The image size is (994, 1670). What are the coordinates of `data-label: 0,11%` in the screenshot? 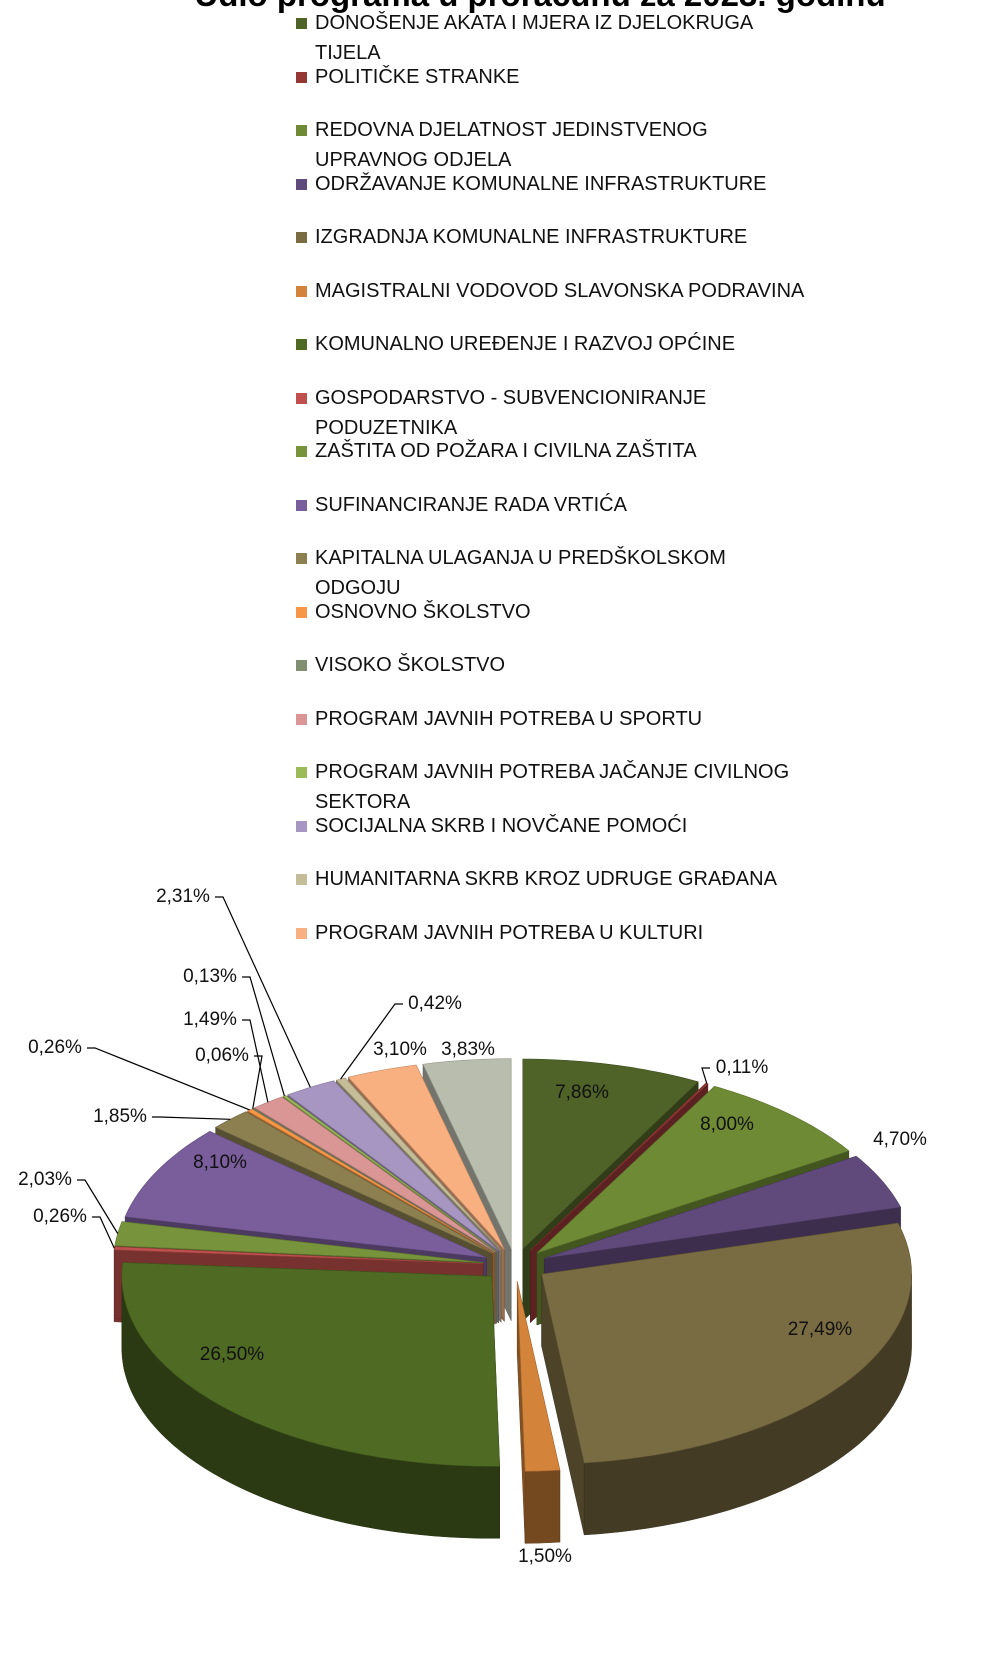 It's located at (742, 1067).